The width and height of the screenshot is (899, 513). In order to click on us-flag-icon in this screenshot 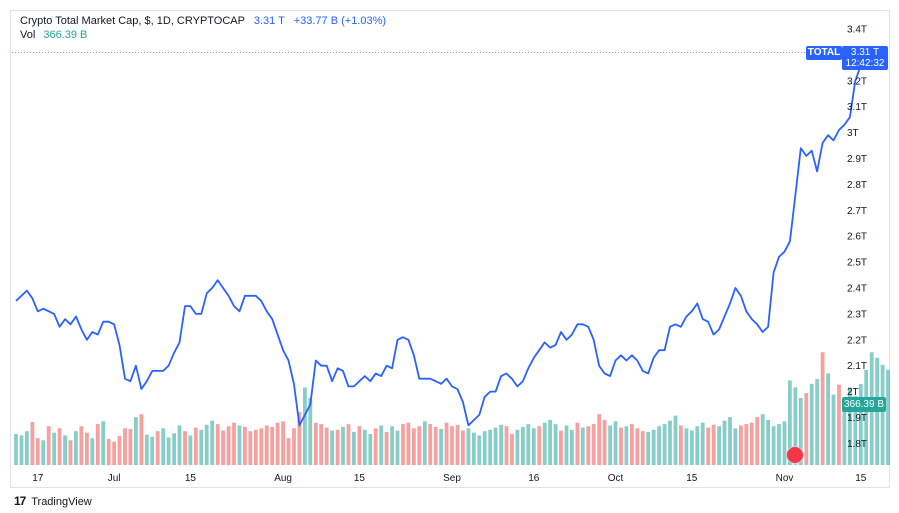, I will do `click(795, 455)`.